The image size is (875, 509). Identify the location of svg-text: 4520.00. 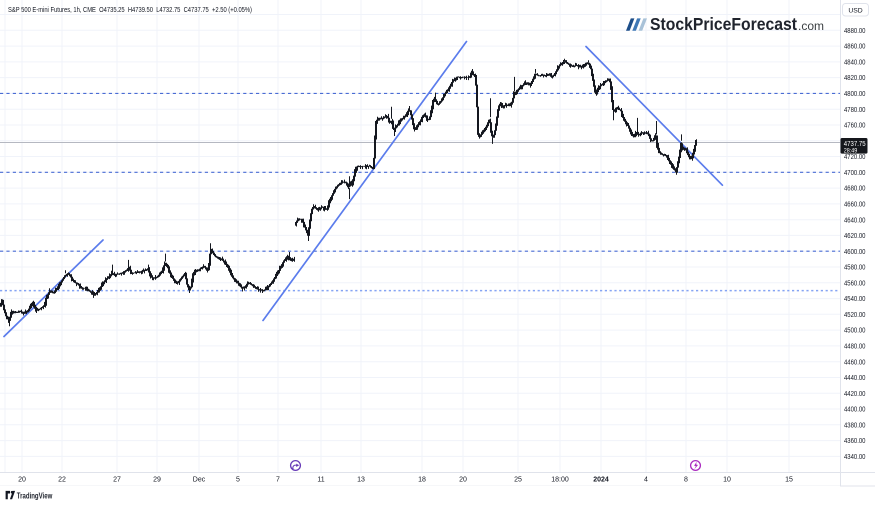
(855, 315).